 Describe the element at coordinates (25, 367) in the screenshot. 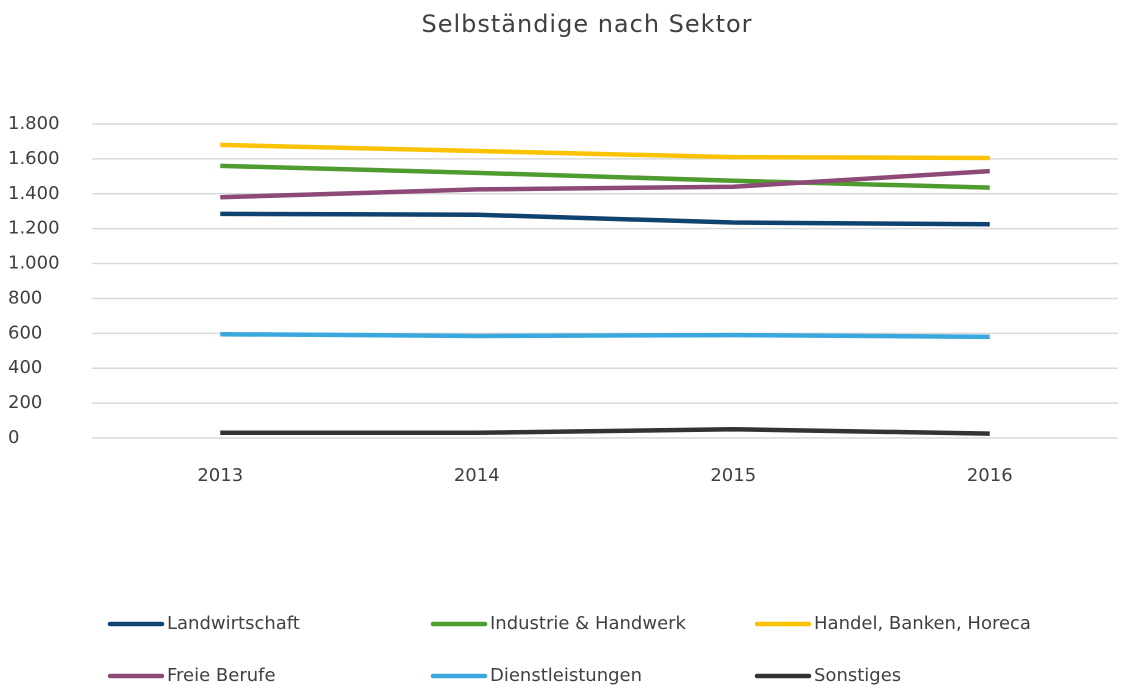

I see `y-tick-label: 400` at that location.